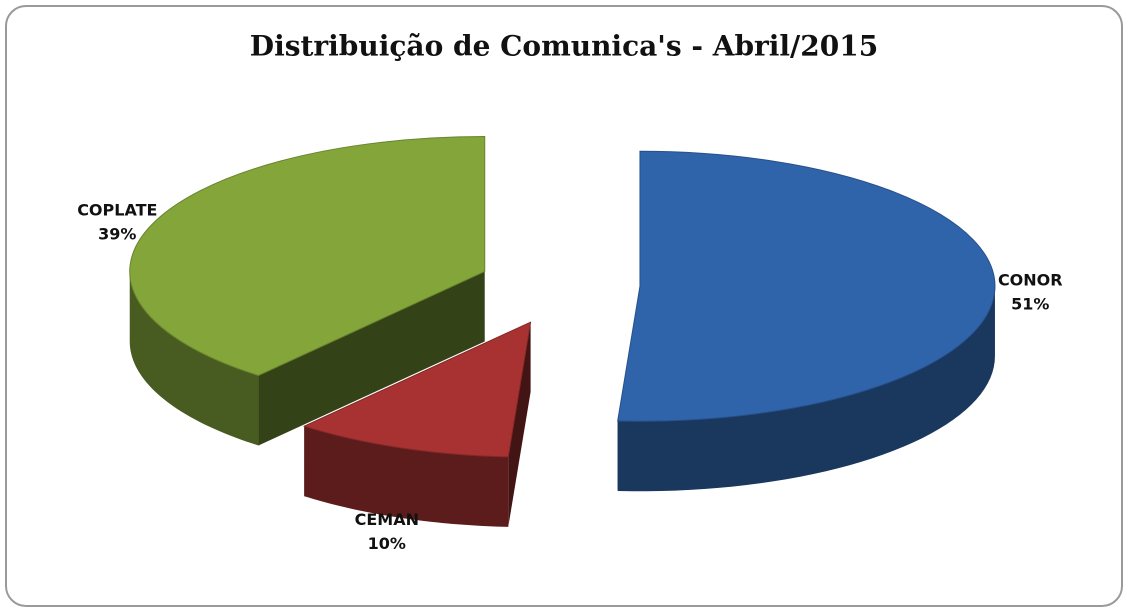 The height and width of the screenshot is (613, 1129). What do you see at coordinates (564, 46) in the screenshot?
I see `chart-title: Distribuição de Comunica's - Abril/2015` at bounding box center [564, 46].